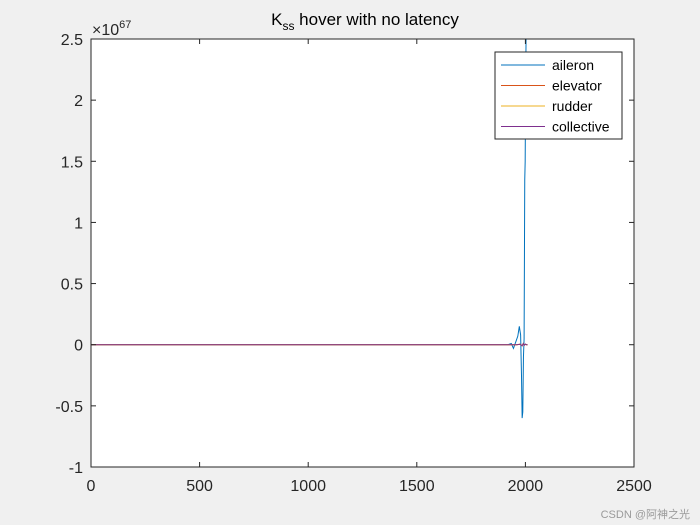 This screenshot has width=700, height=525. I want to click on y-tick-label: 0.5, so click(72, 285).